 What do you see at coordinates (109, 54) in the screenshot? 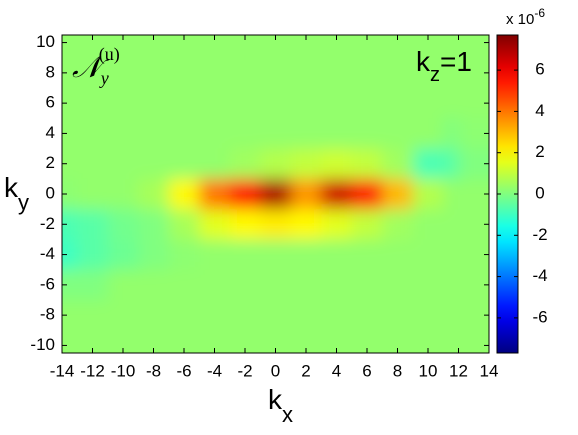
I see `annotation-sup: (u)` at bounding box center [109, 54].